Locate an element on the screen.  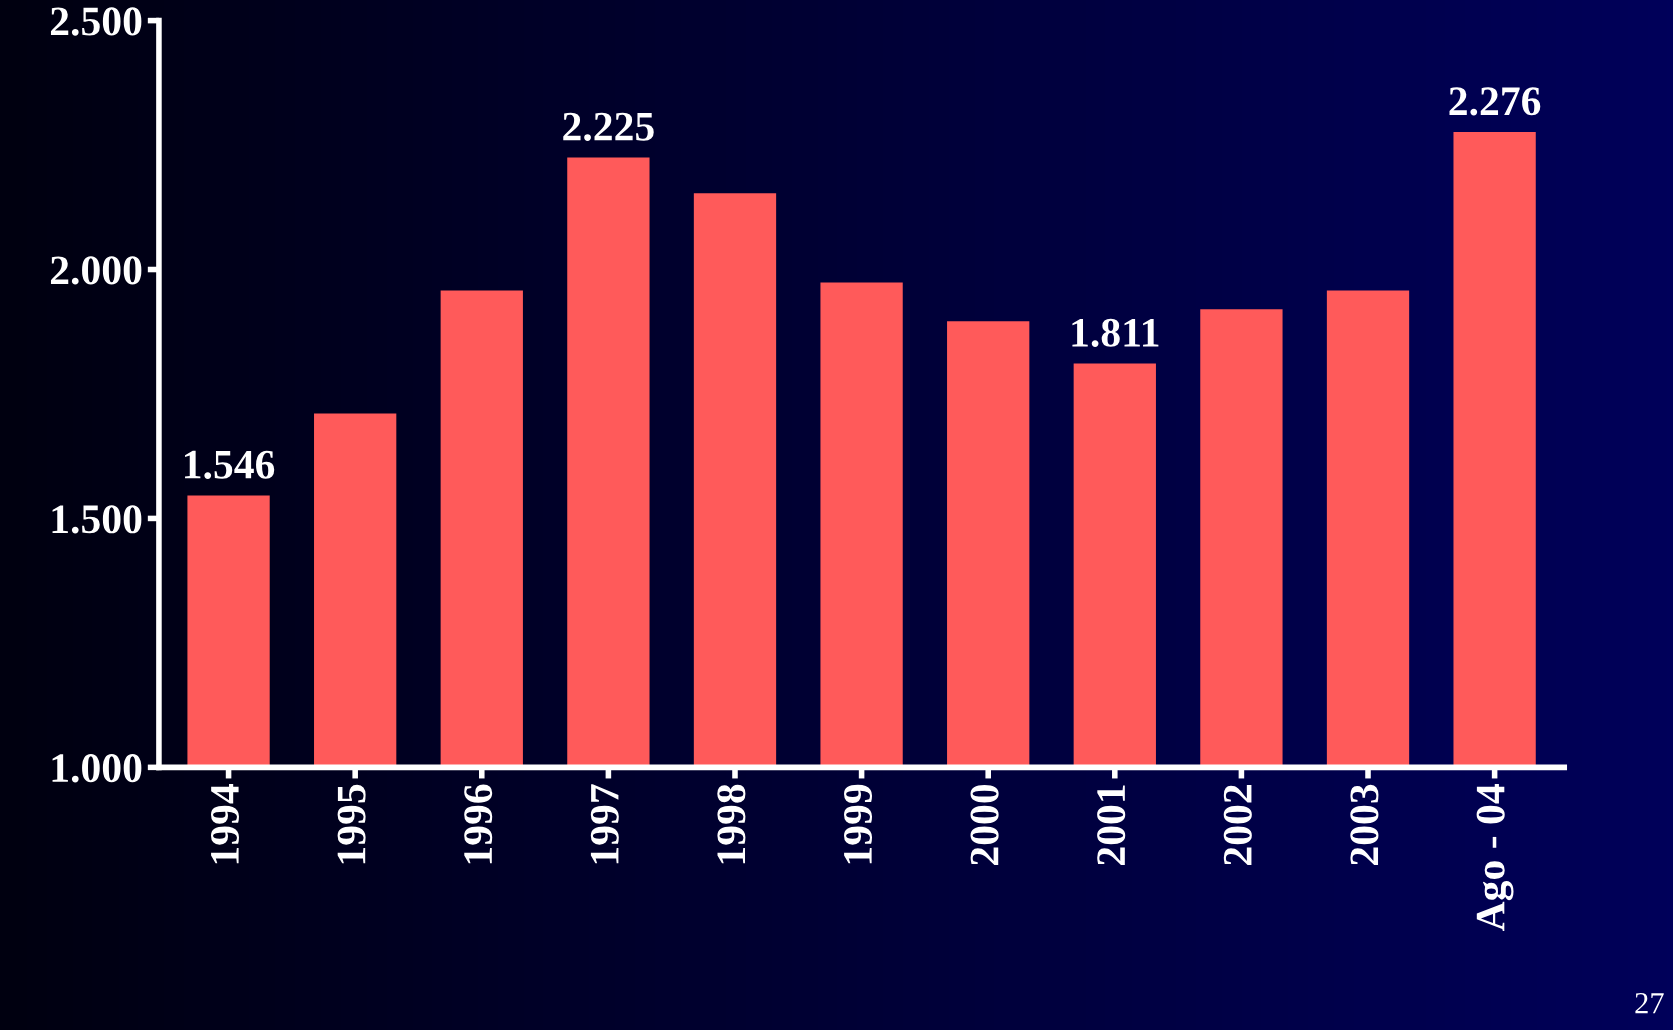
x-tick-label: 2001 is located at coordinates (1111, 825).